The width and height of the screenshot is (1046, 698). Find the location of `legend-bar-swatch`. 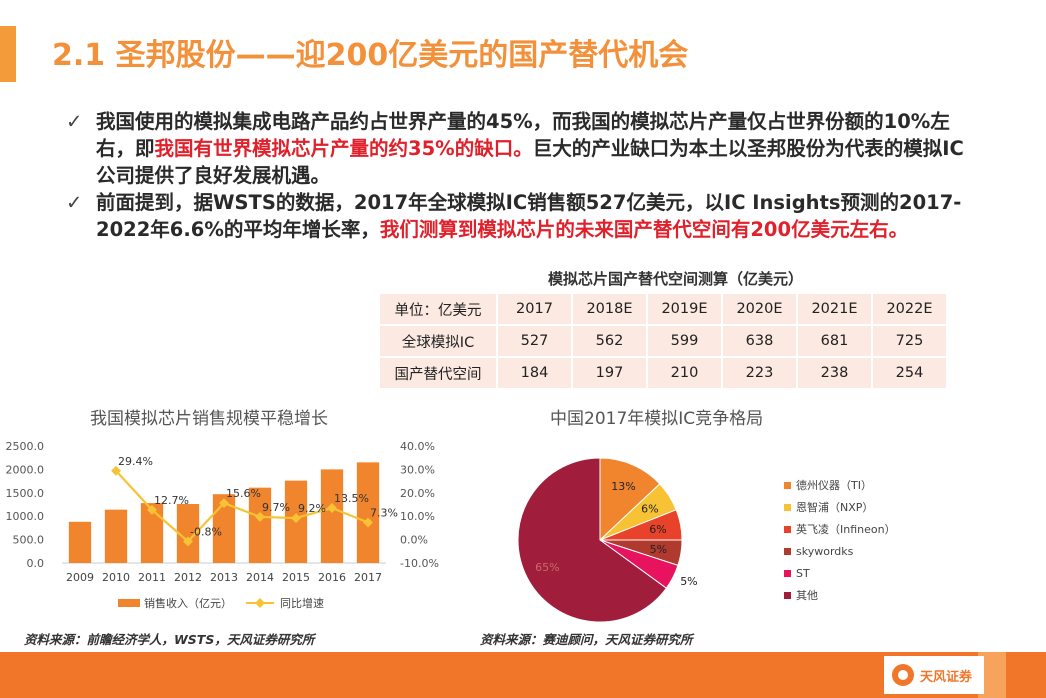

legend-bar-swatch is located at coordinates (129, 603).